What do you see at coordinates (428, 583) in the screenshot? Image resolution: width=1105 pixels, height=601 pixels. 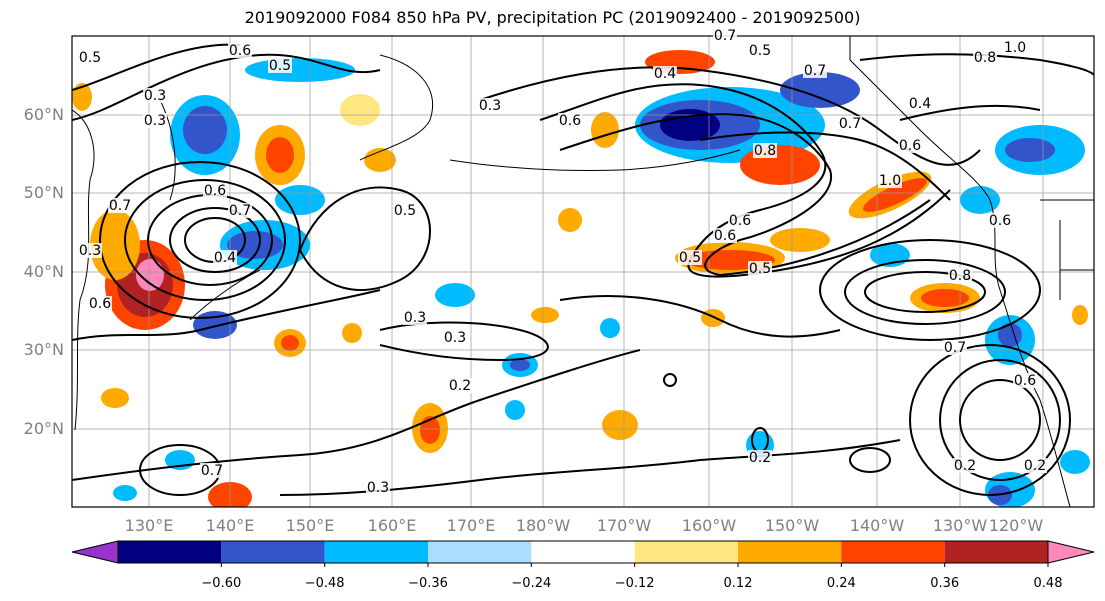 I see `colorbar-tick-label: −0.36` at bounding box center [428, 583].